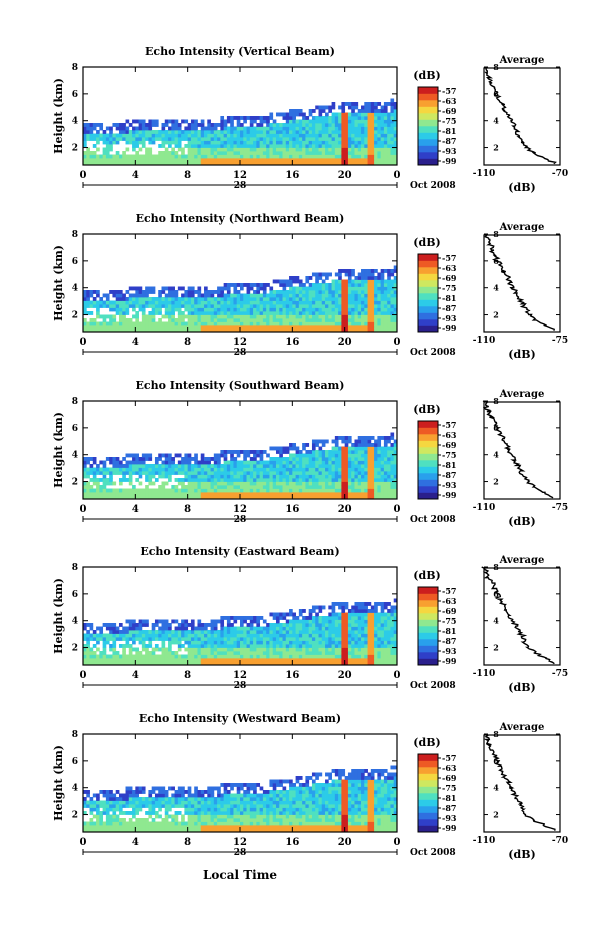 This screenshot has width=615, height=929. Describe the element at coordinates (426, 242) in the screenshot. I see `colorbar-unit: (dB)` at that location.